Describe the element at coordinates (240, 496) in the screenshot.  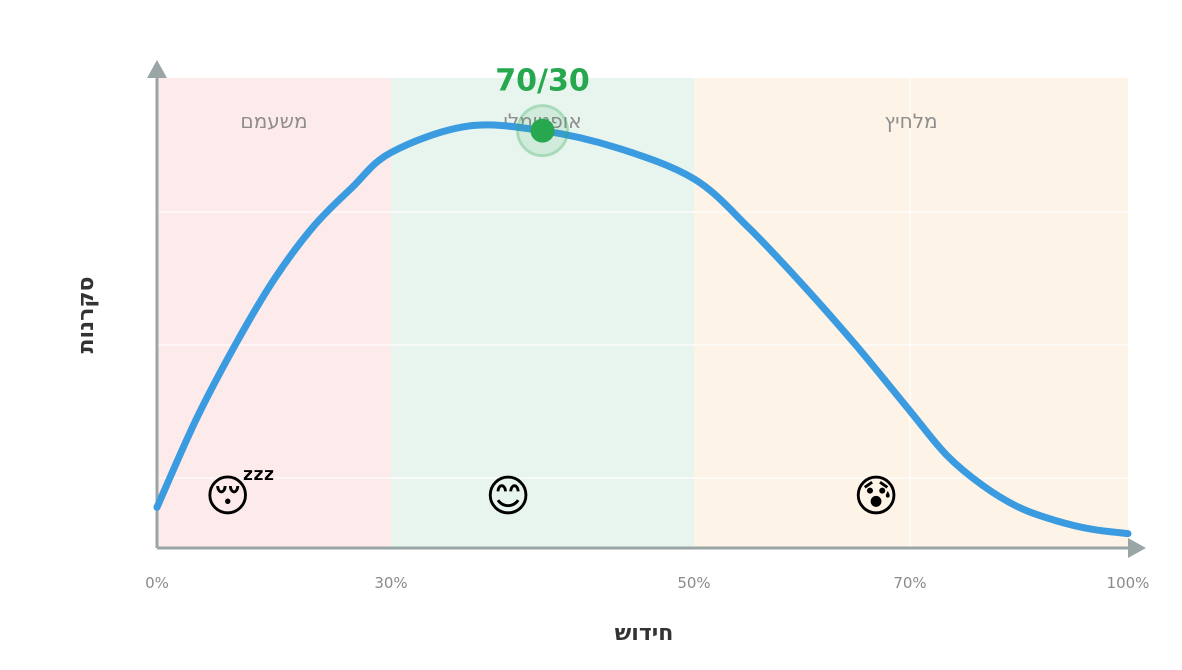
I see `sleeping-face-icon: 😴` at that location.